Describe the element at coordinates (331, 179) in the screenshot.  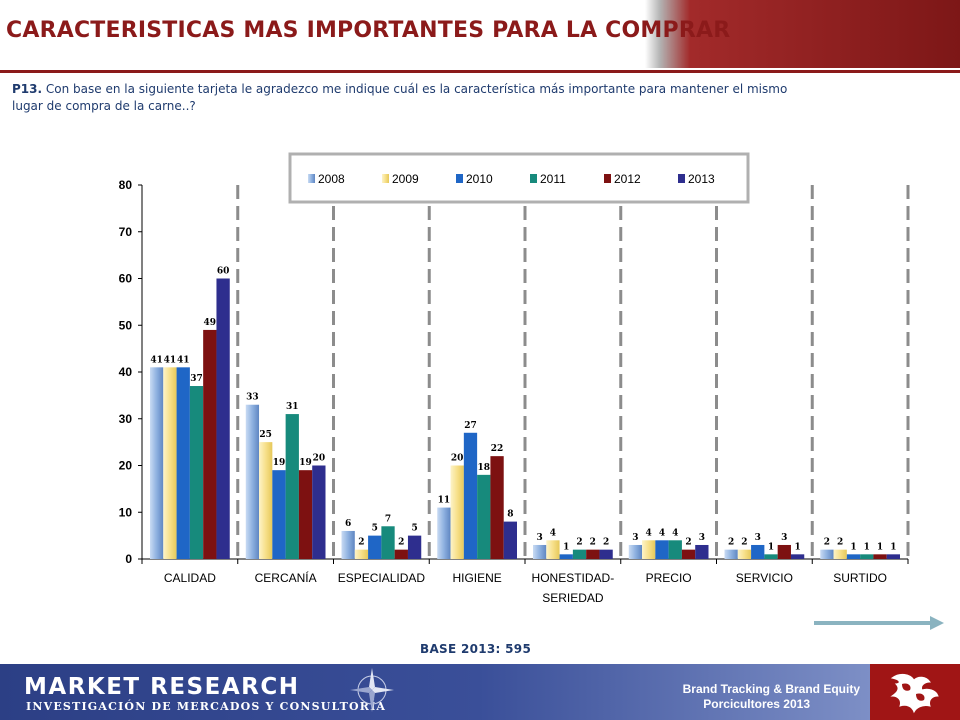
I see `legend-label: 2008` at that location.